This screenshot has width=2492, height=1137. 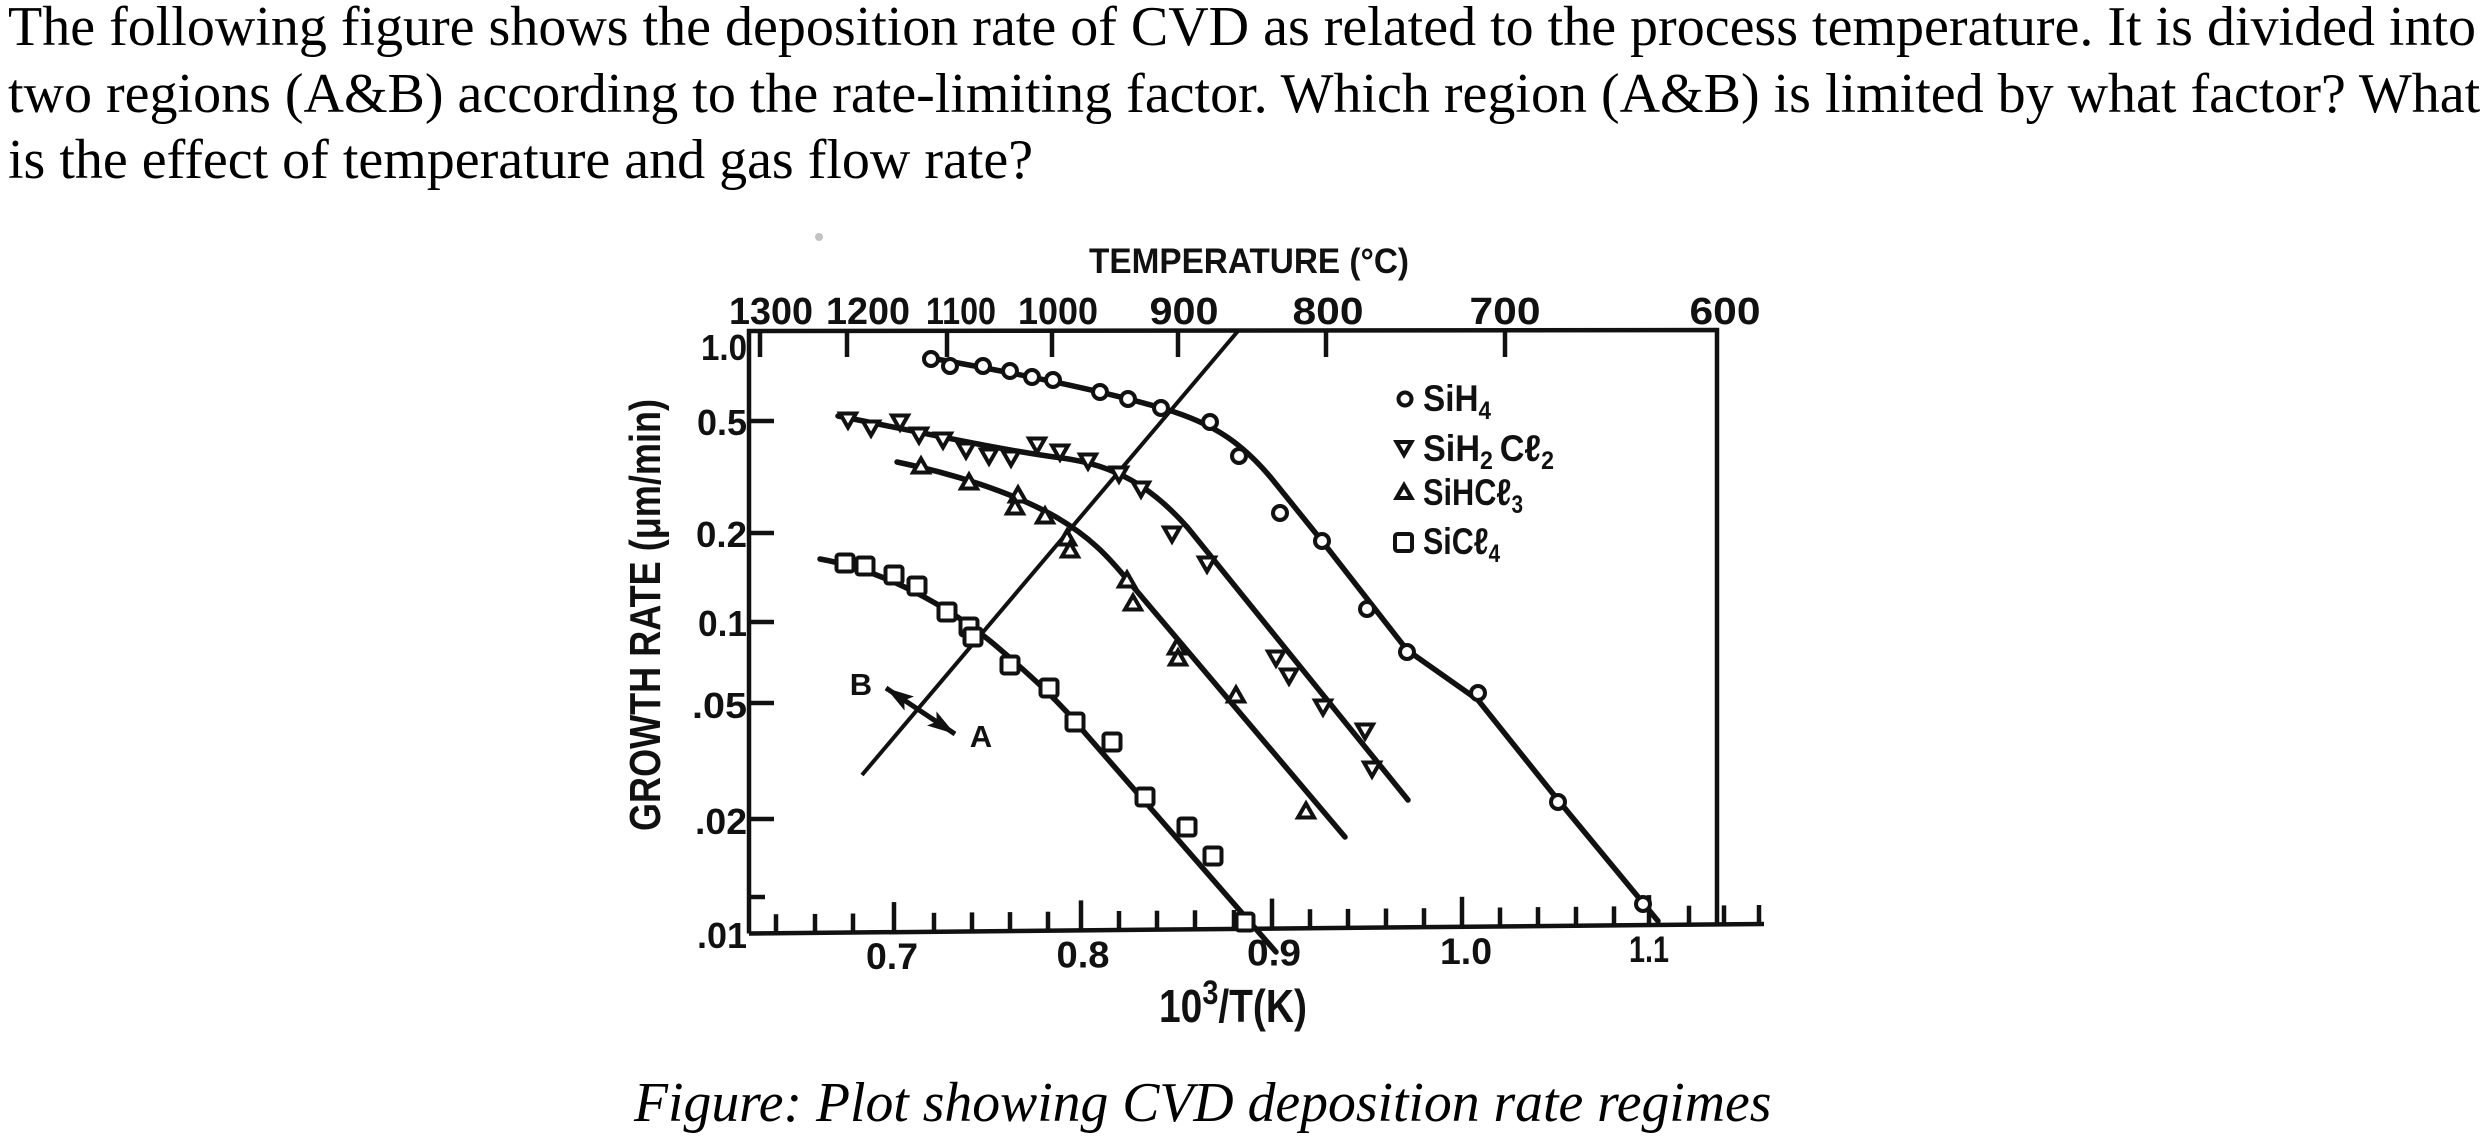 What do you see at coordinates (721, 534) in the screenshot?
I see `svg-text: 0.2` at bounding box center [721, 534].